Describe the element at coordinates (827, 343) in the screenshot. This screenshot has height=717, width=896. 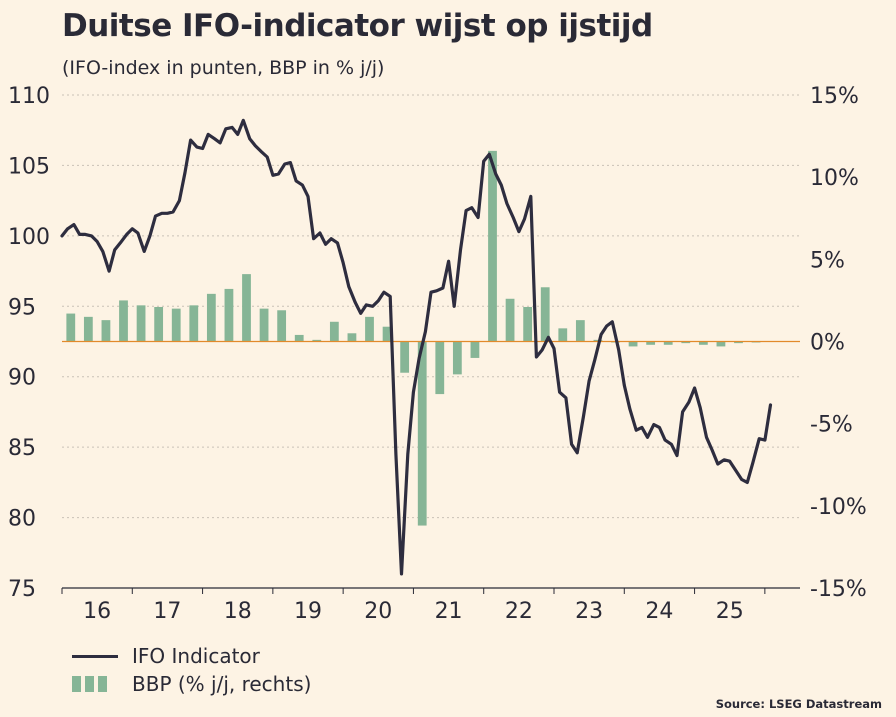
I see `y-right-tick-label: 0%` at that location.